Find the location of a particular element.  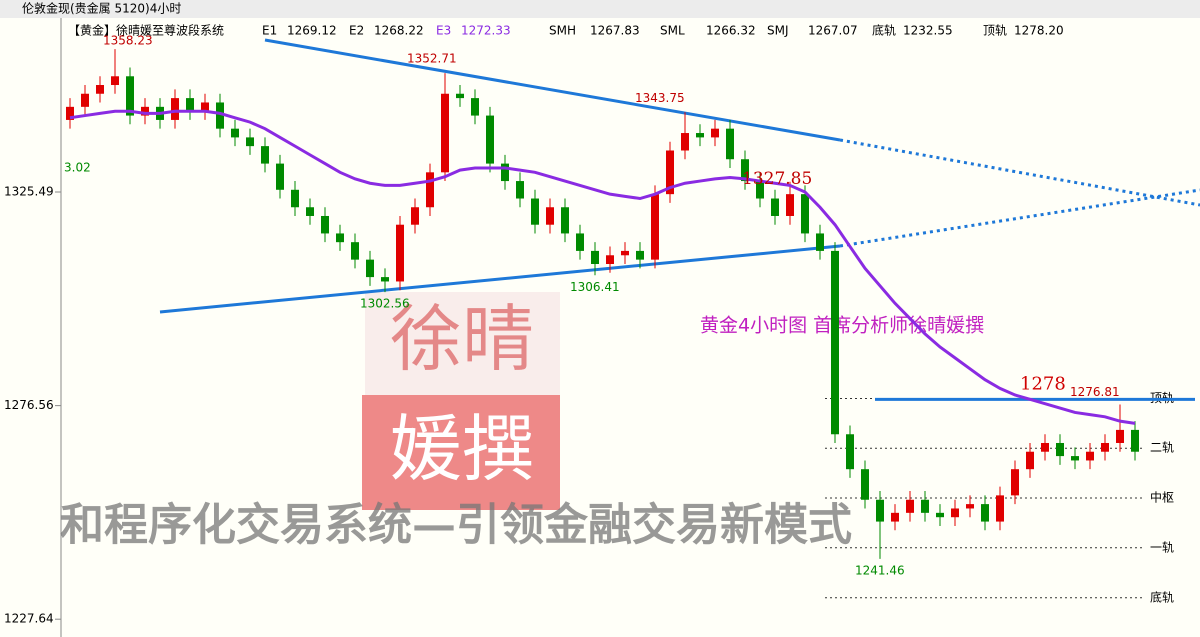

indicator-value: 1266.32 is located at coordinates (731, 31).